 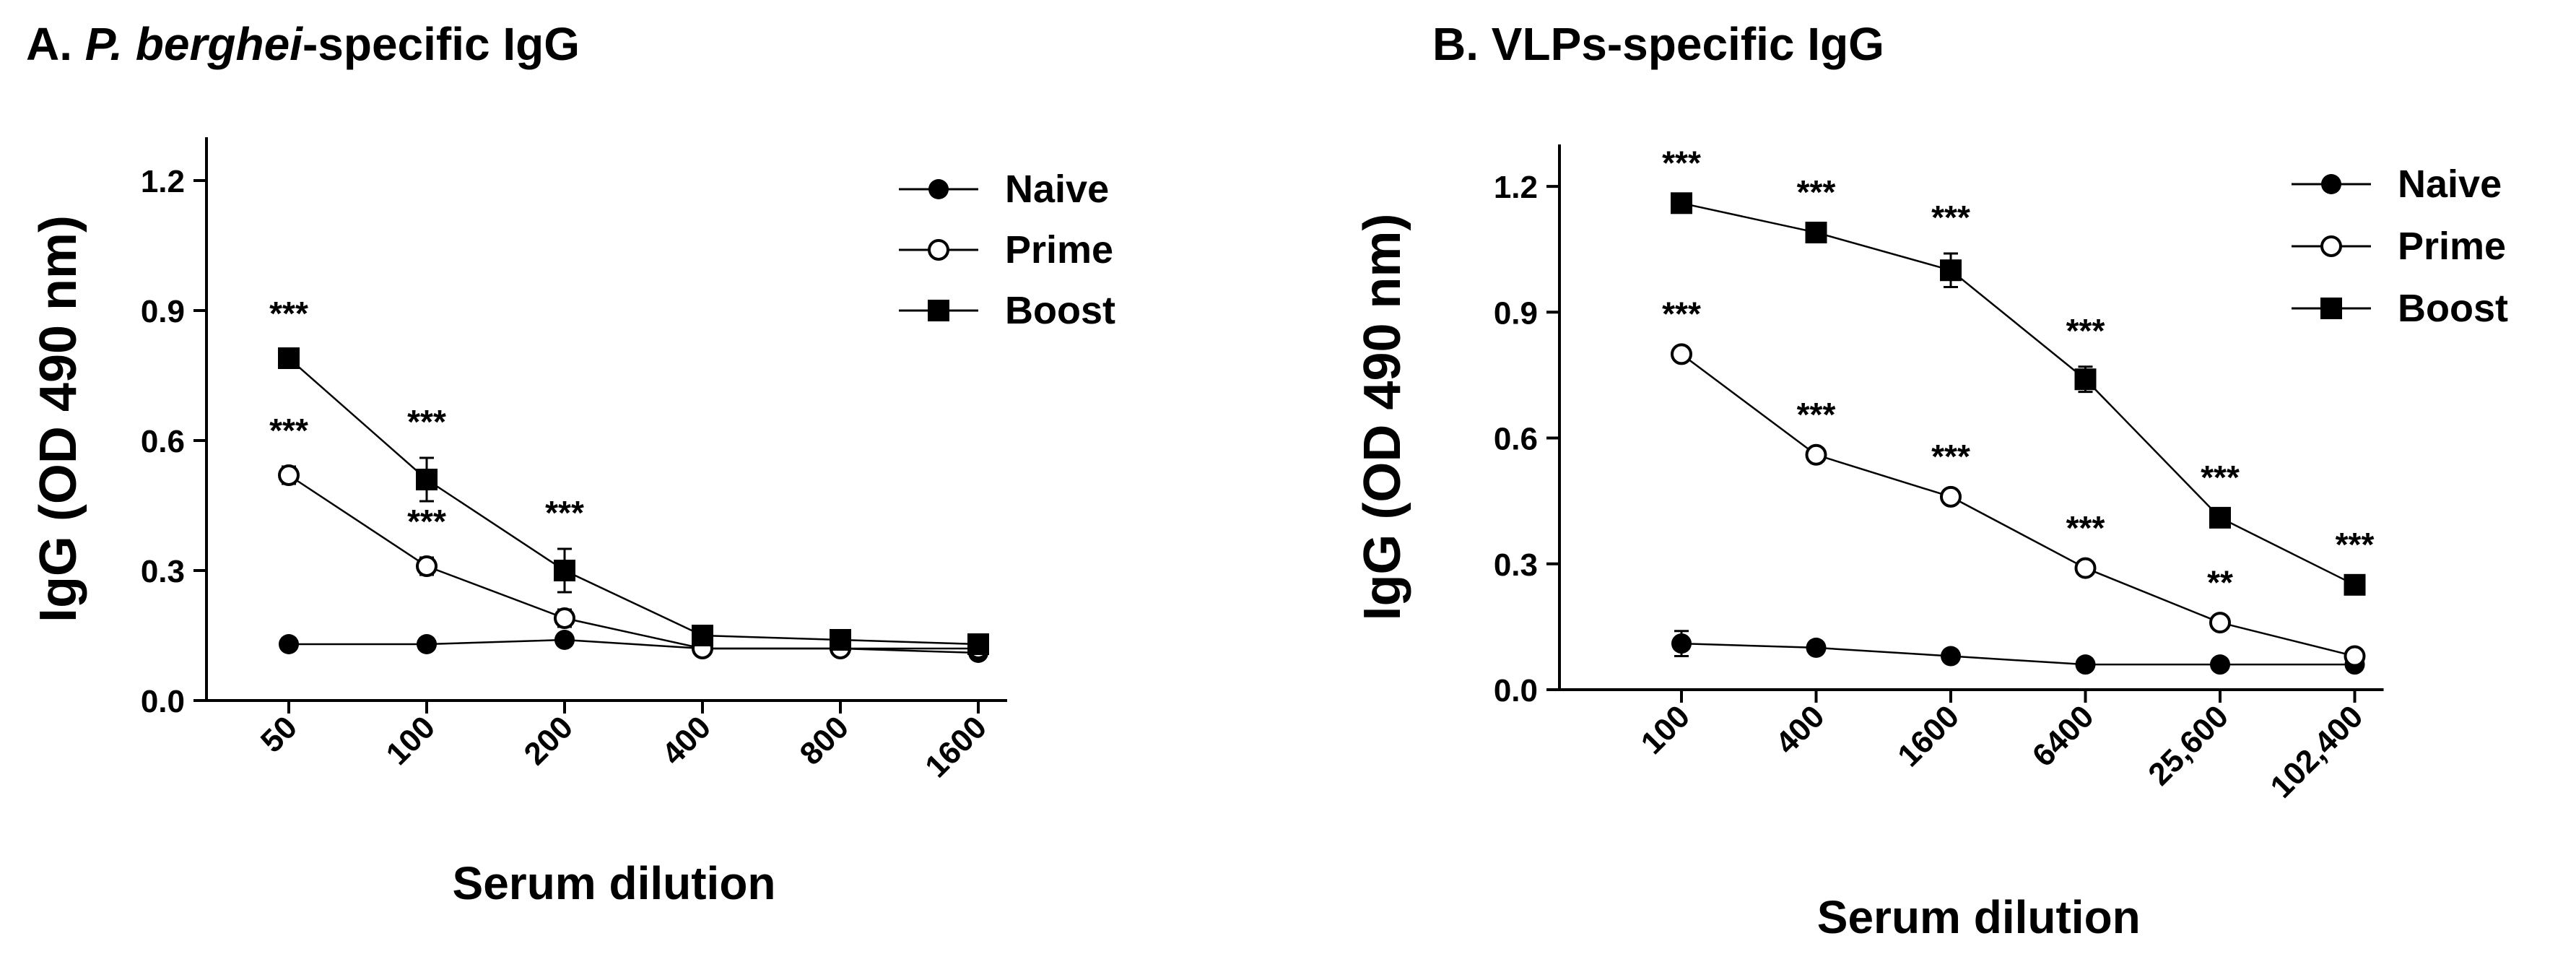 I want to click on x-tick-label: 800, so click(x=824, y=741).